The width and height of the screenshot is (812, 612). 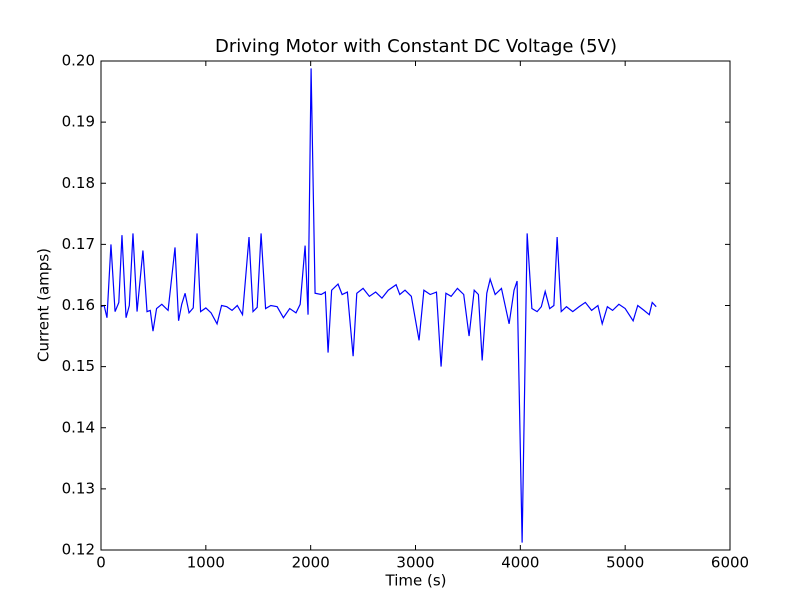 What do you see at coordinates (78, 305) in the screenshot?
I see `y-tick-label: 0.16` at bounding box center [78, 305].